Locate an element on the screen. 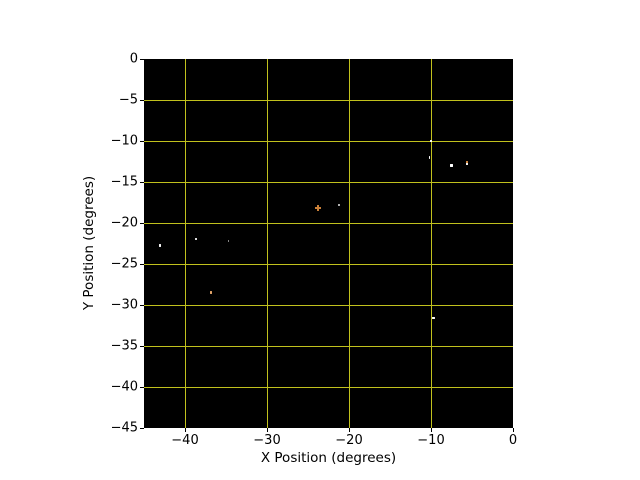 The height and width of the screenshot is (480, 640). y-tick-label: −35 is located at coordinates (124, 346).